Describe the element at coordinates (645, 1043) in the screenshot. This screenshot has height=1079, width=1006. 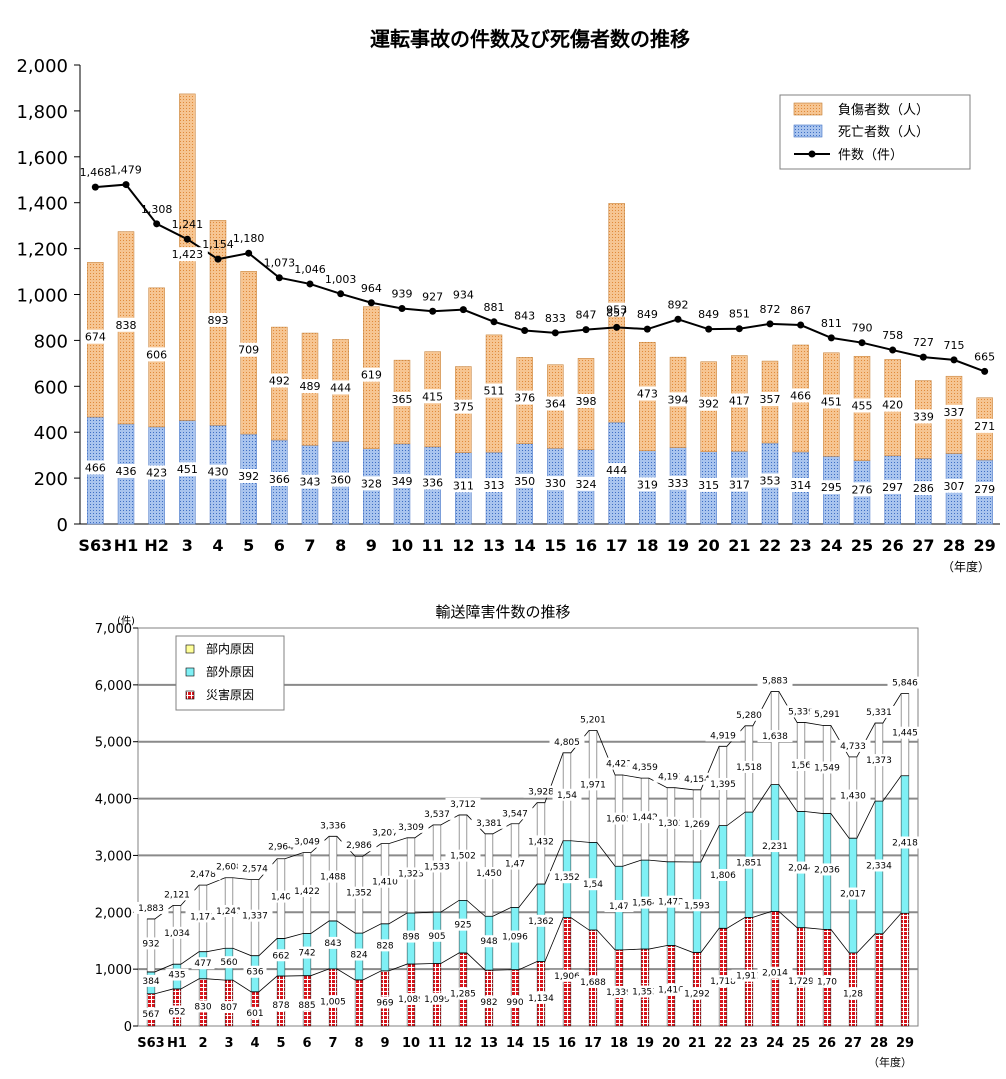
I see `x-tick-label: 19` at that location.